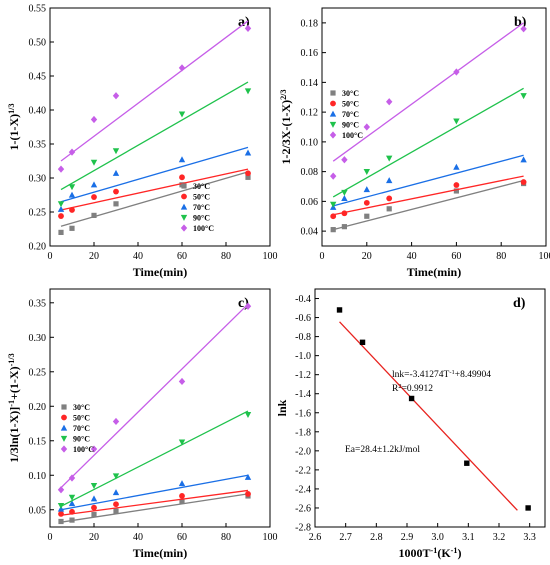  What do you see at coordinates (270, 256) in the screenshot?
I see `x-tick-label: 100` at bounding box center [270, 256].